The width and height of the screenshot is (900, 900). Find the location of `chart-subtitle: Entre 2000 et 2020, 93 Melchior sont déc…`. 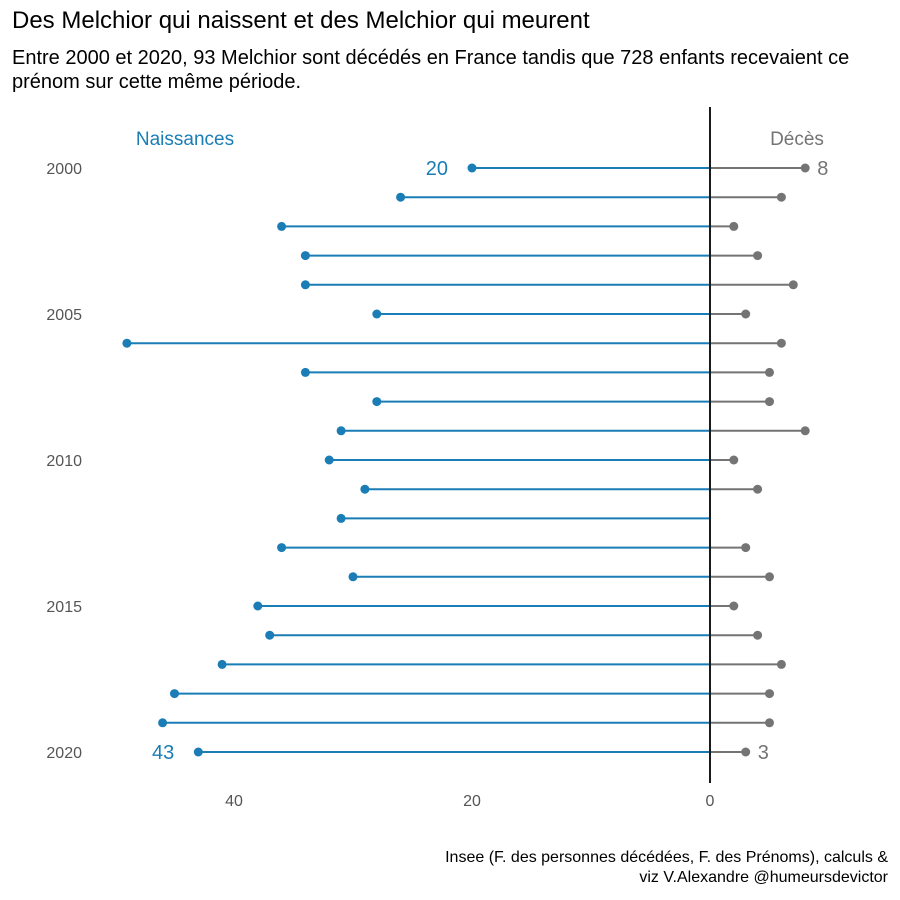

chart-subtitle: Entre 2000 et 2020, 93 Melchior sont déc… is located at coordinates (431, 70).